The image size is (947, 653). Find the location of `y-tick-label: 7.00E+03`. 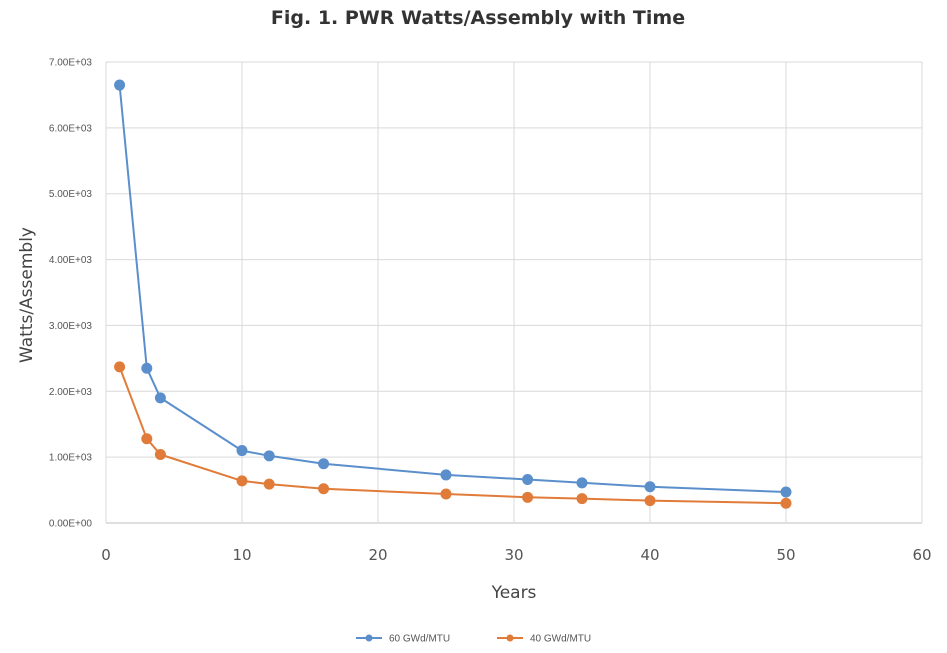

y-tick-label: 7.00E+03 is located at coordinates (71, 63).